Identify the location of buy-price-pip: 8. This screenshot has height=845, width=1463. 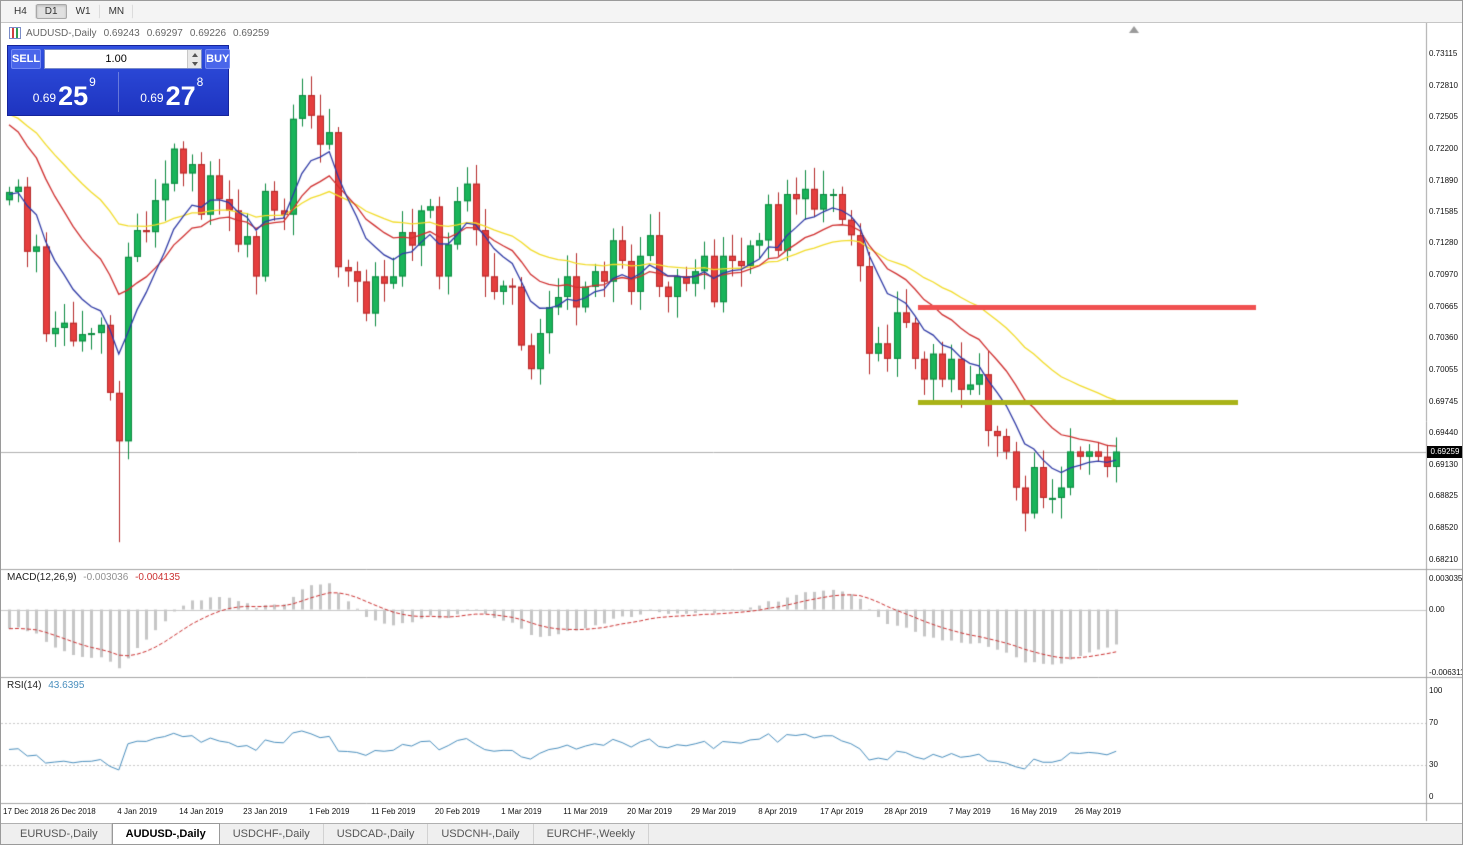
(200, 82).